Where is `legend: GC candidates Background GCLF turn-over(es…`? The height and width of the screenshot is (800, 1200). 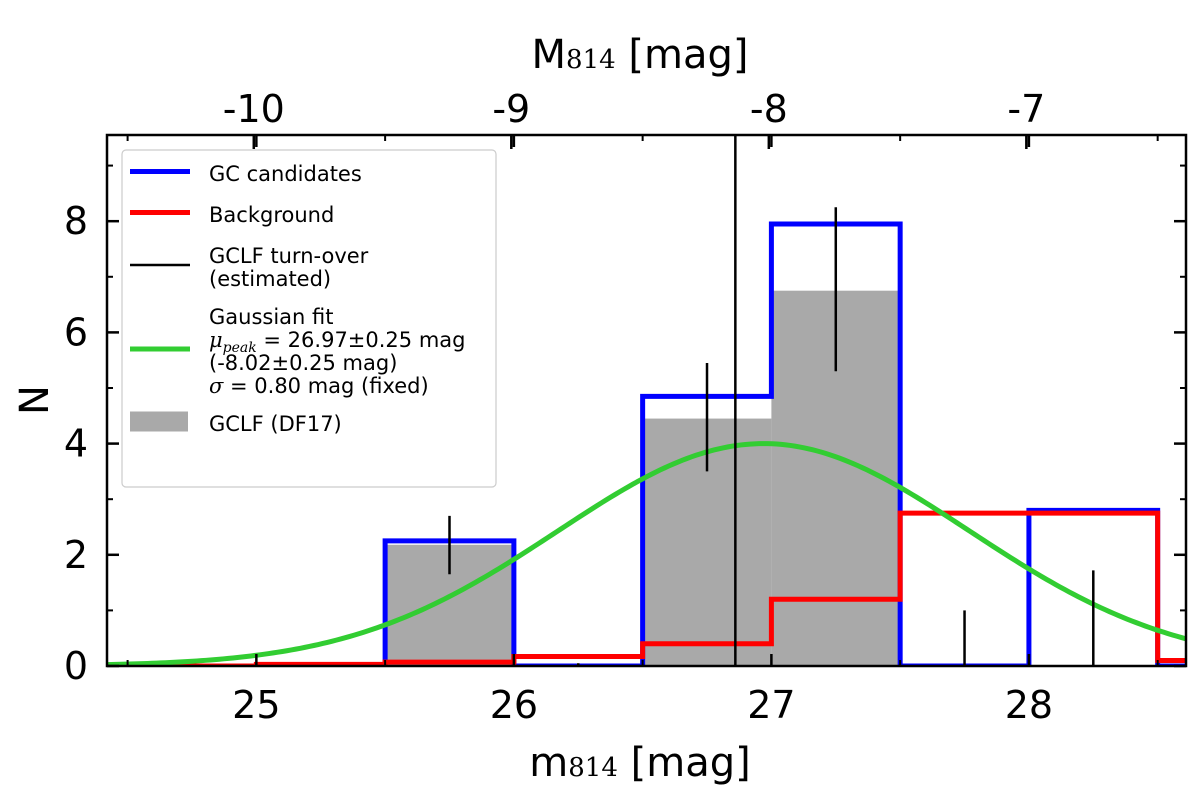 legend: GC candidates Background GCLF turn-over(es… is located at coordinates (309, 318).